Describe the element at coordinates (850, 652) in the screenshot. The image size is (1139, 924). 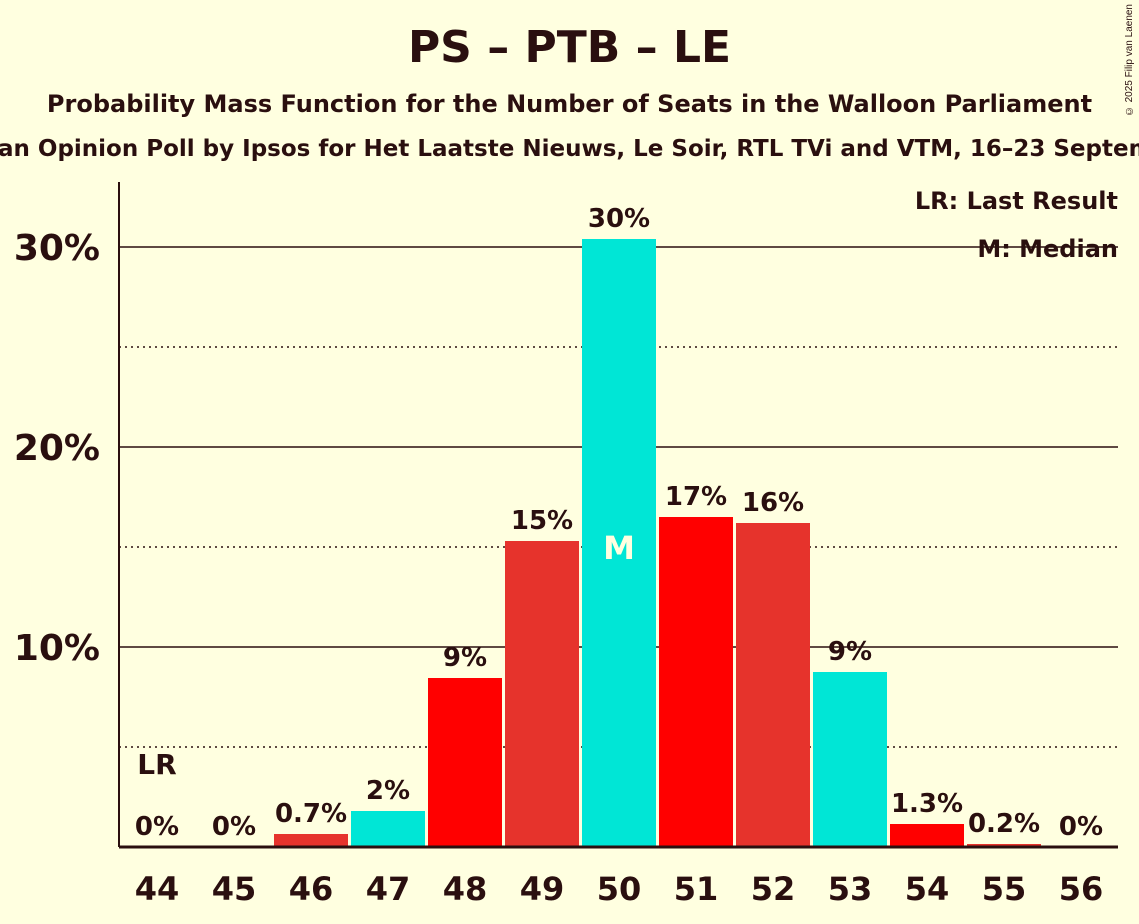
I see `data-label-53: 9%` at that location.